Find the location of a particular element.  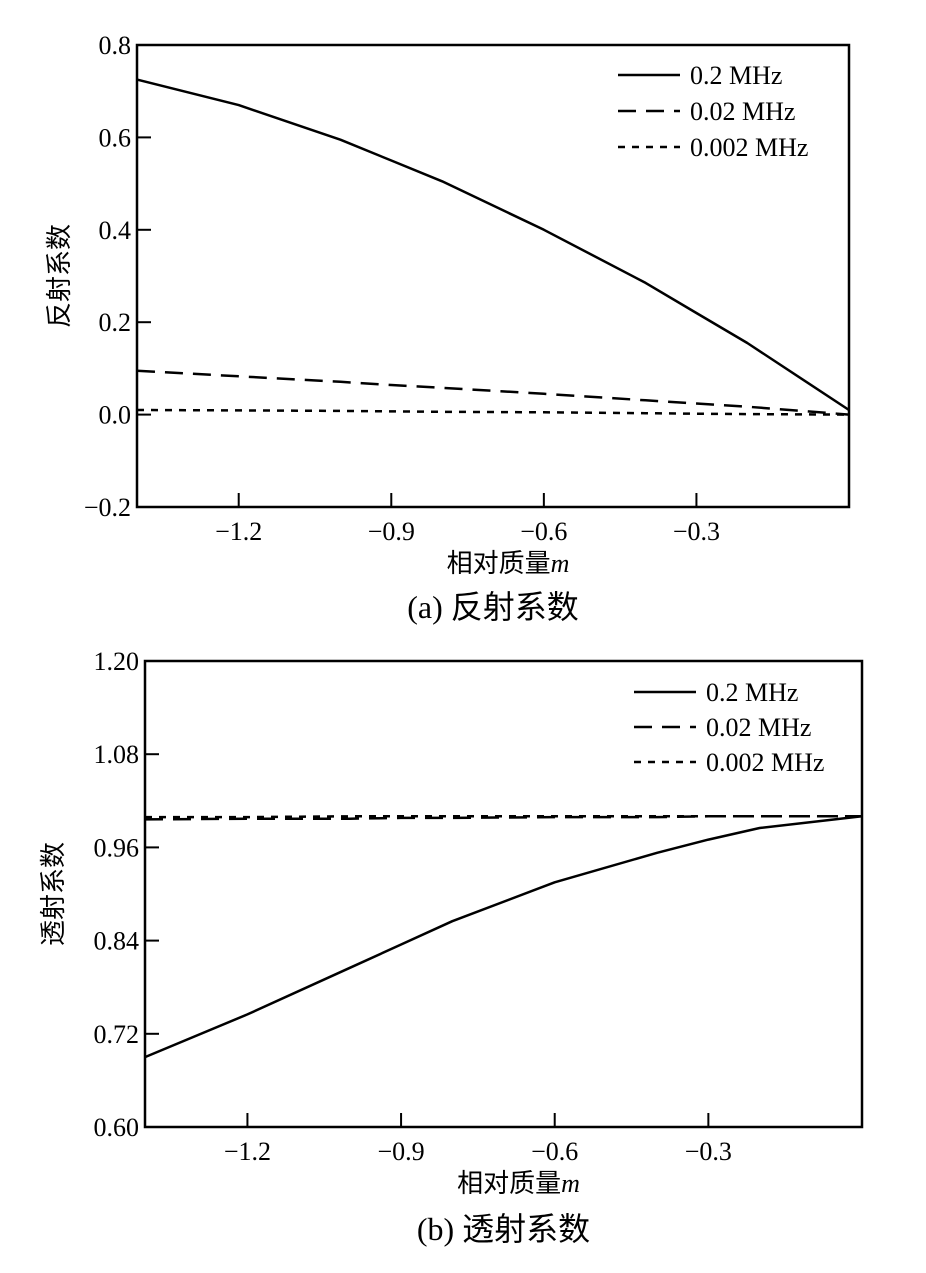

y-tick-label: 1.08 is located at coordinates (117, 754).